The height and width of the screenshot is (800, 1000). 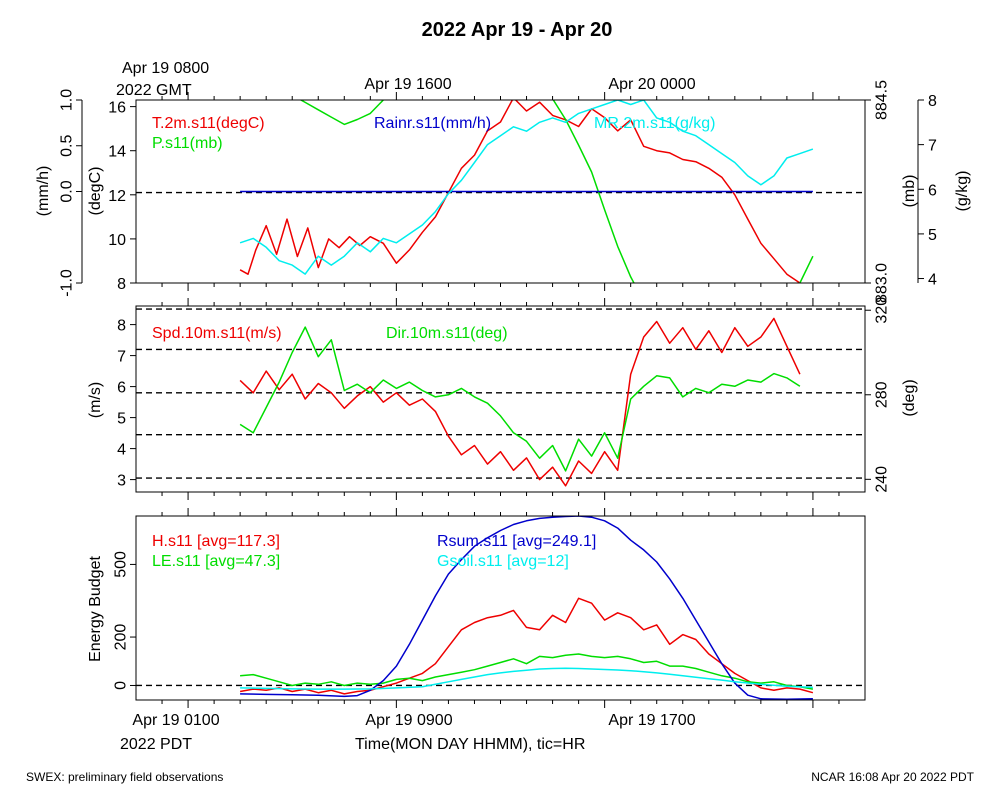 I want to click on mid-dir-axis: 240 280 320, so click(x=878, y=395).